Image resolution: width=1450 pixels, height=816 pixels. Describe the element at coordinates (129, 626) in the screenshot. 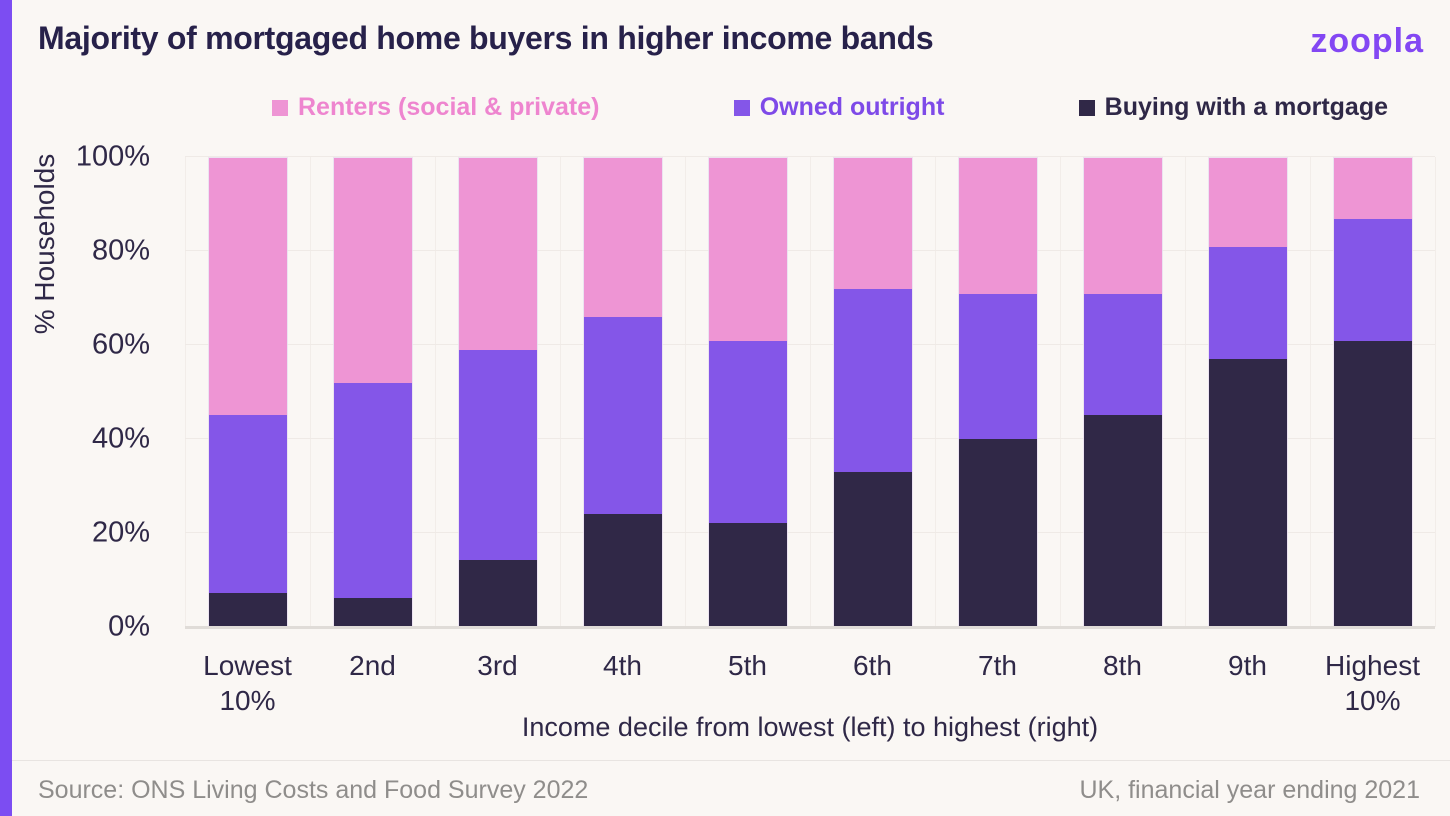

I see `y-tick-label-0: 0%` at that location.